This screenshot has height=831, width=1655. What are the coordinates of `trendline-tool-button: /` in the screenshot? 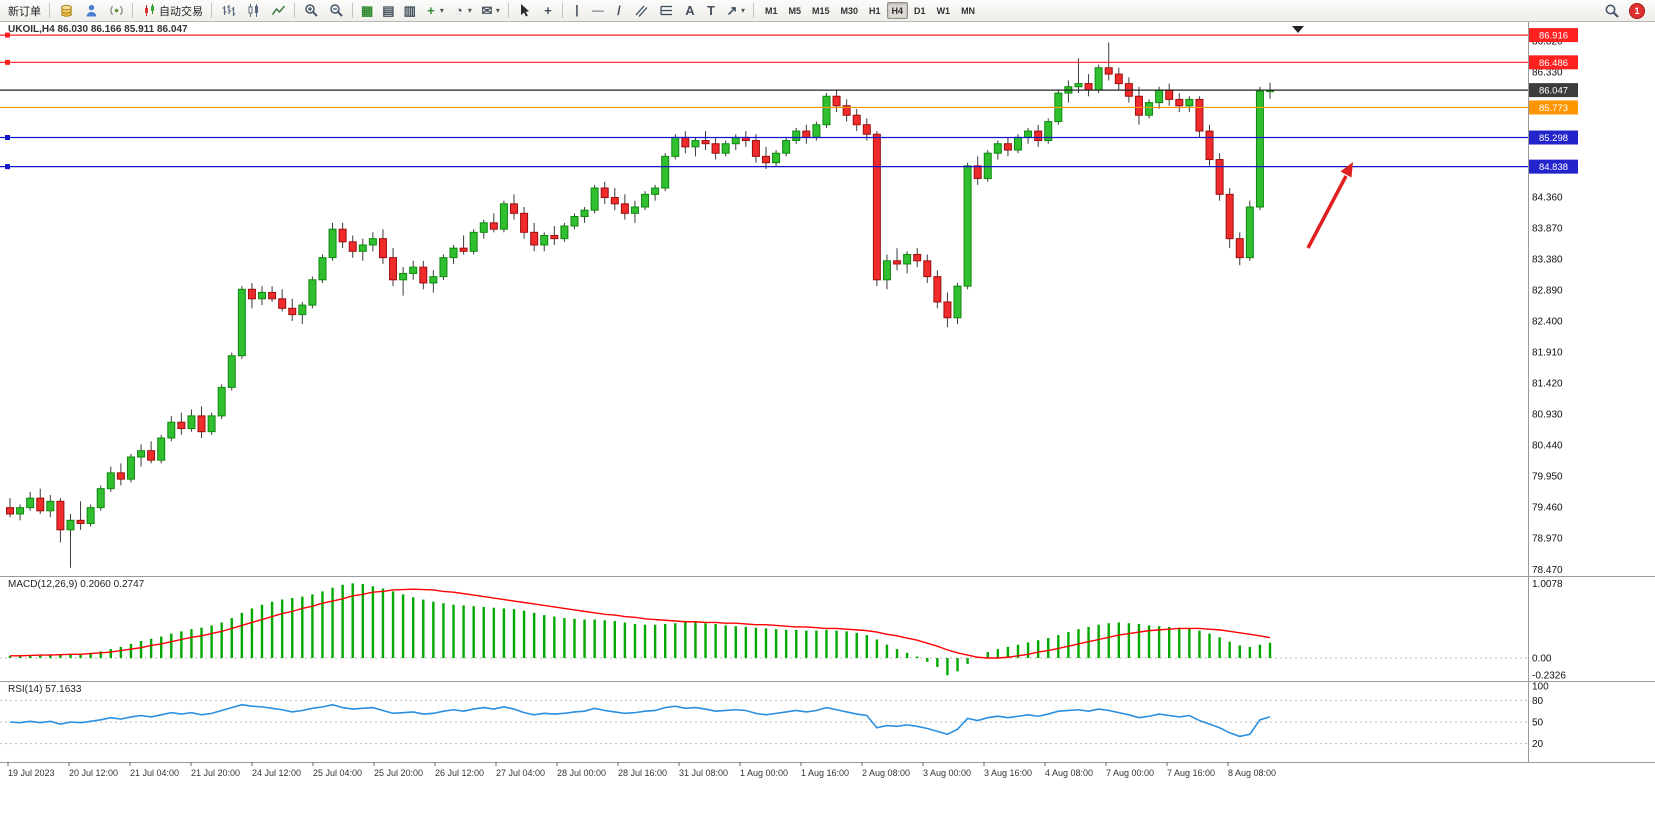 It's located at (619, 10).